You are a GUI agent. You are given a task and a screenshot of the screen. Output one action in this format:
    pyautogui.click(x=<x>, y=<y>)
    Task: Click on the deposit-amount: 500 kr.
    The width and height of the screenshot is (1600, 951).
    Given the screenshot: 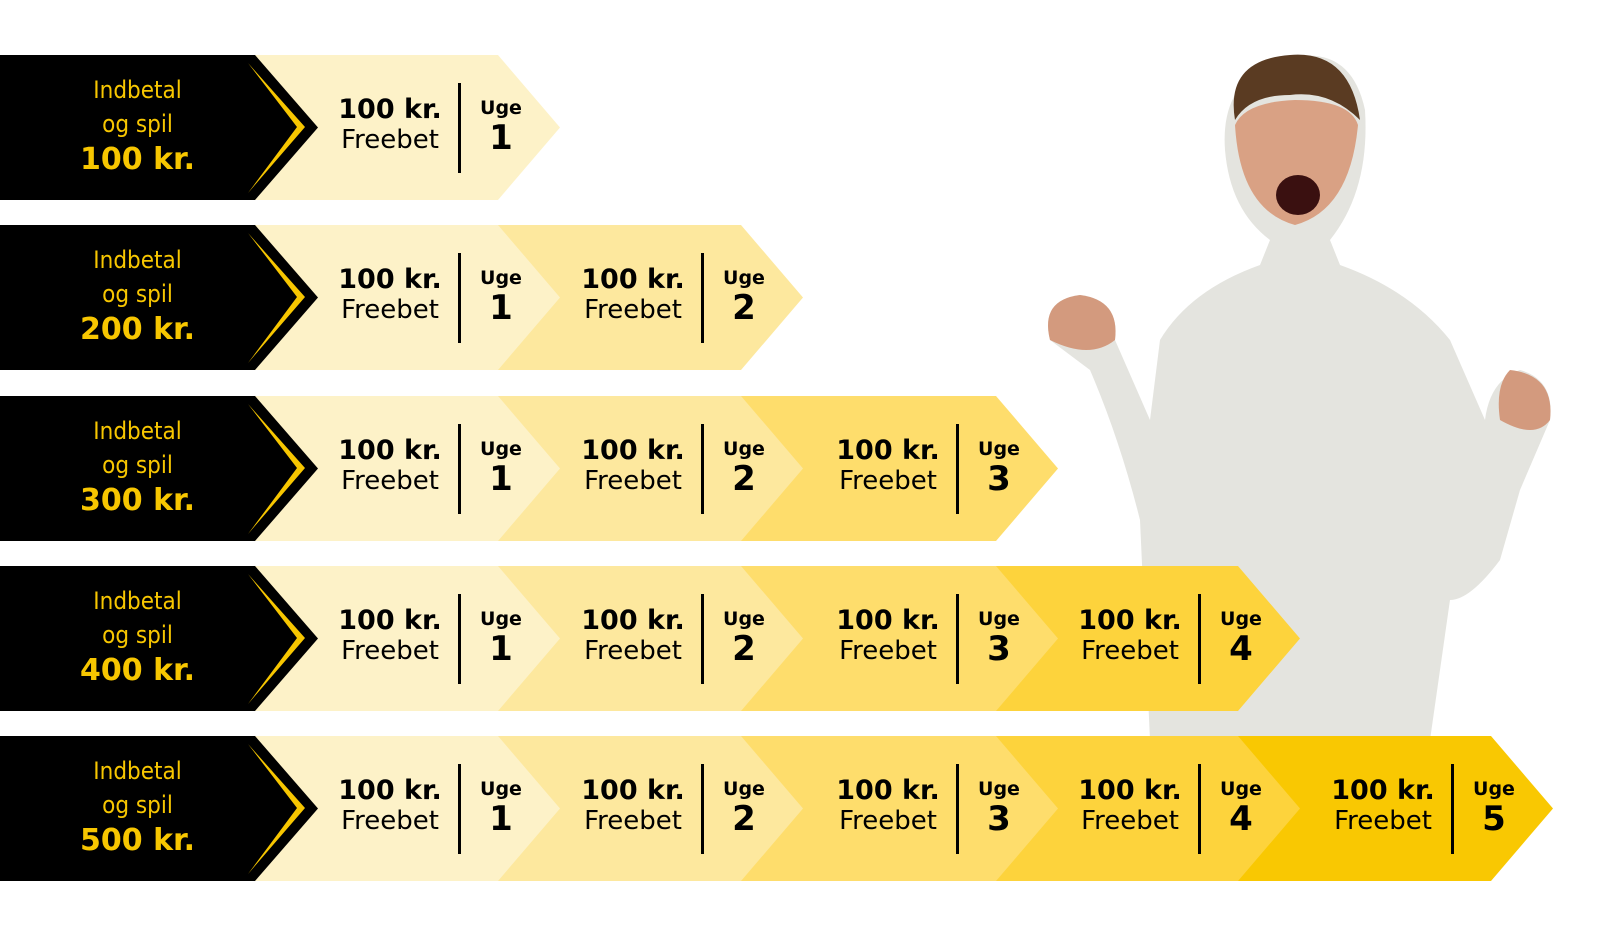 What is the action you would take?
    pyautogui.click(x=137, y=840)
    